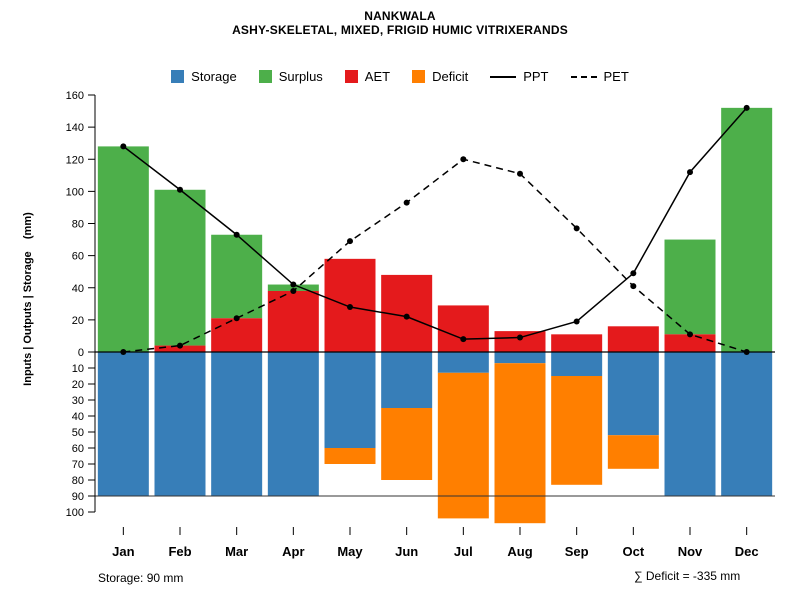  Describe the element at coordinates (520, 173) in the screenshot. I see `pet-point-Aug` at that location.